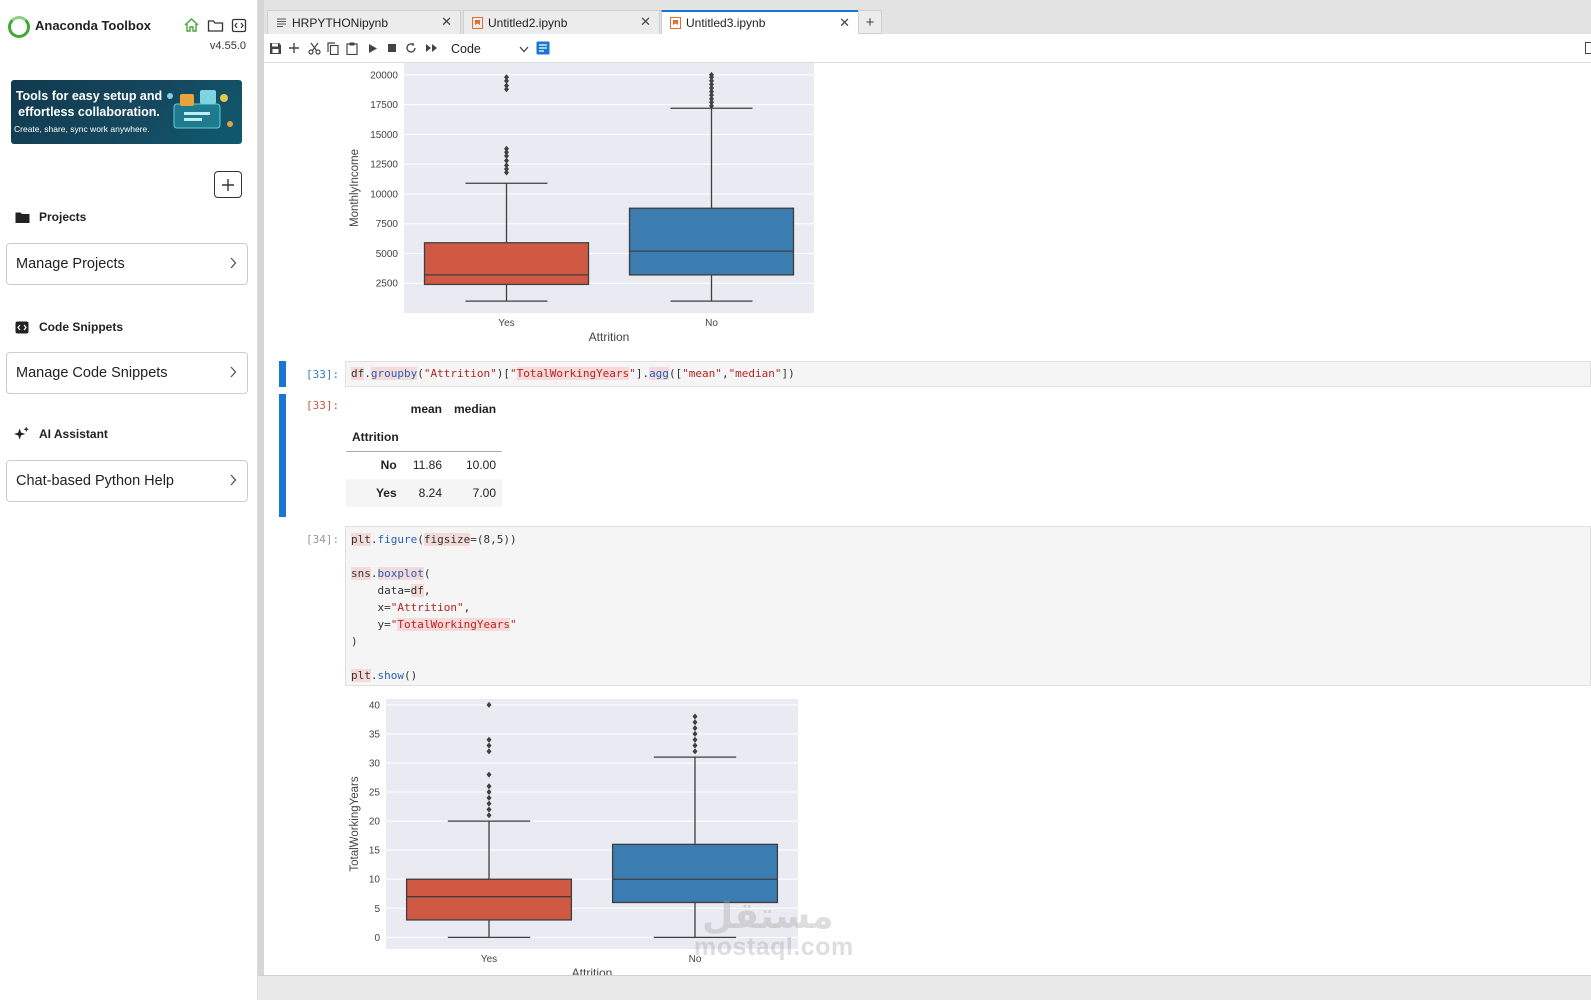  I want to click on insert-cell-icon, so click(294, 48).